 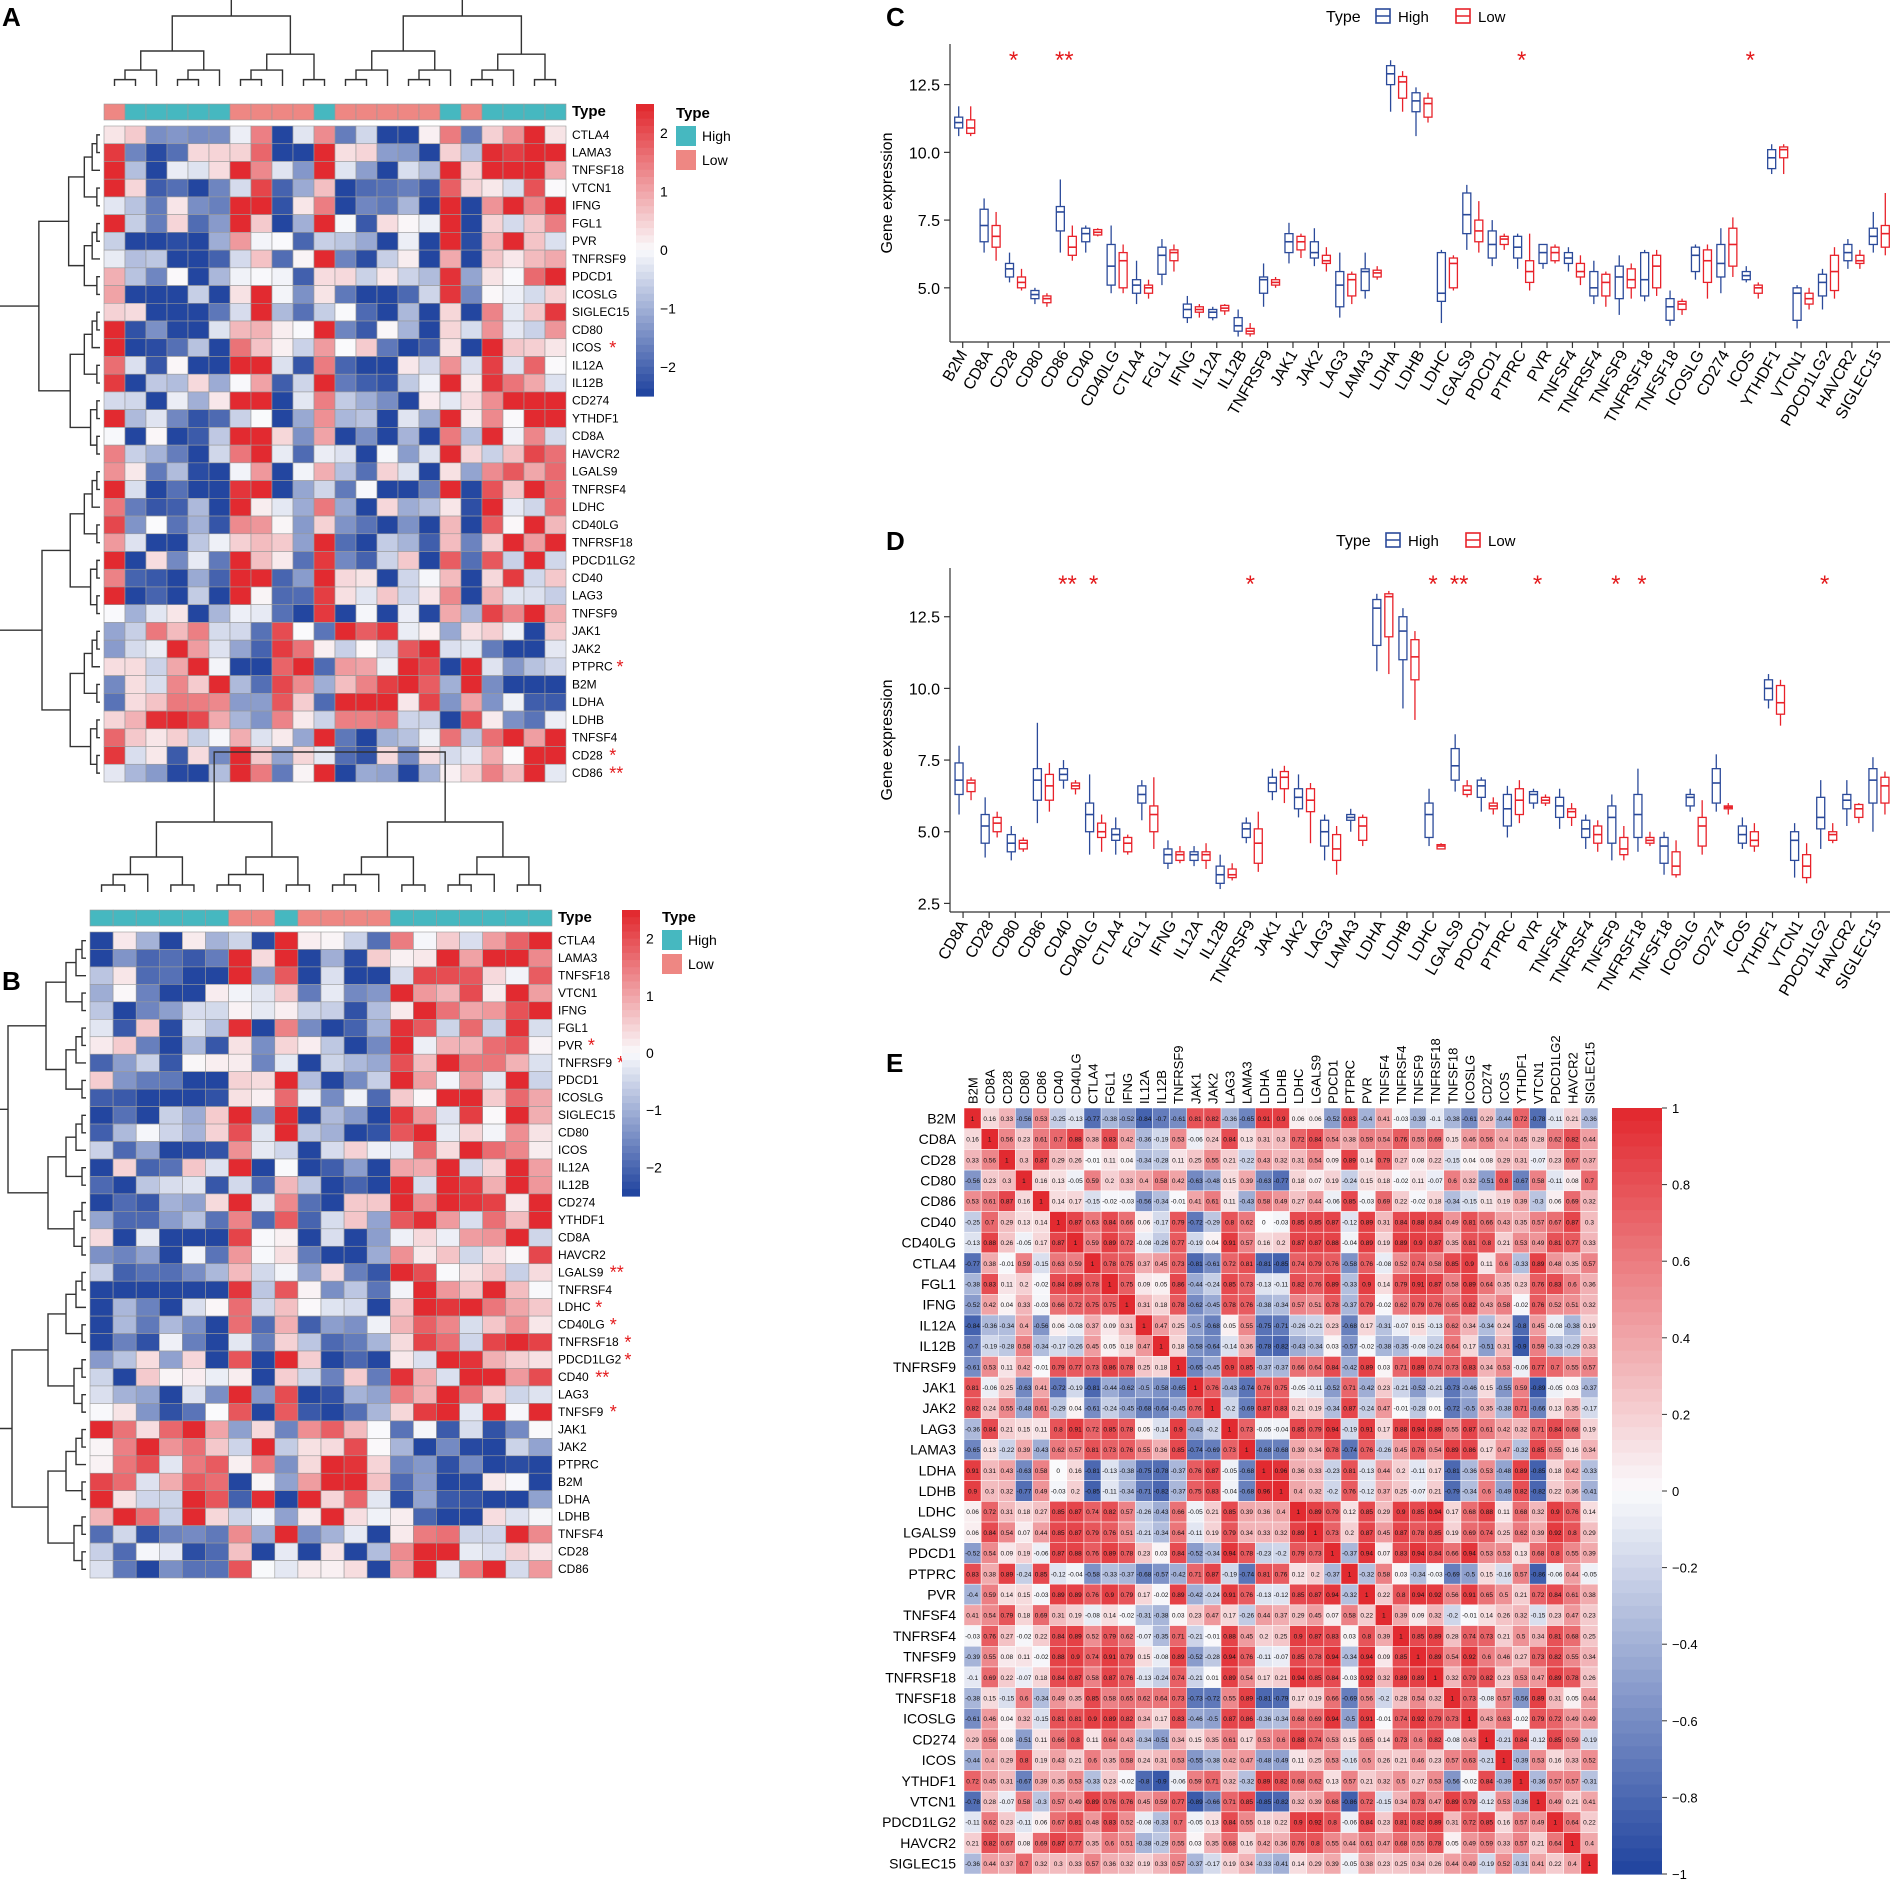 What do you see at coordinates (1435, 1388) in the screenshot?
I see `corr-value: -0.21` at bounding box center [1435, 1388].